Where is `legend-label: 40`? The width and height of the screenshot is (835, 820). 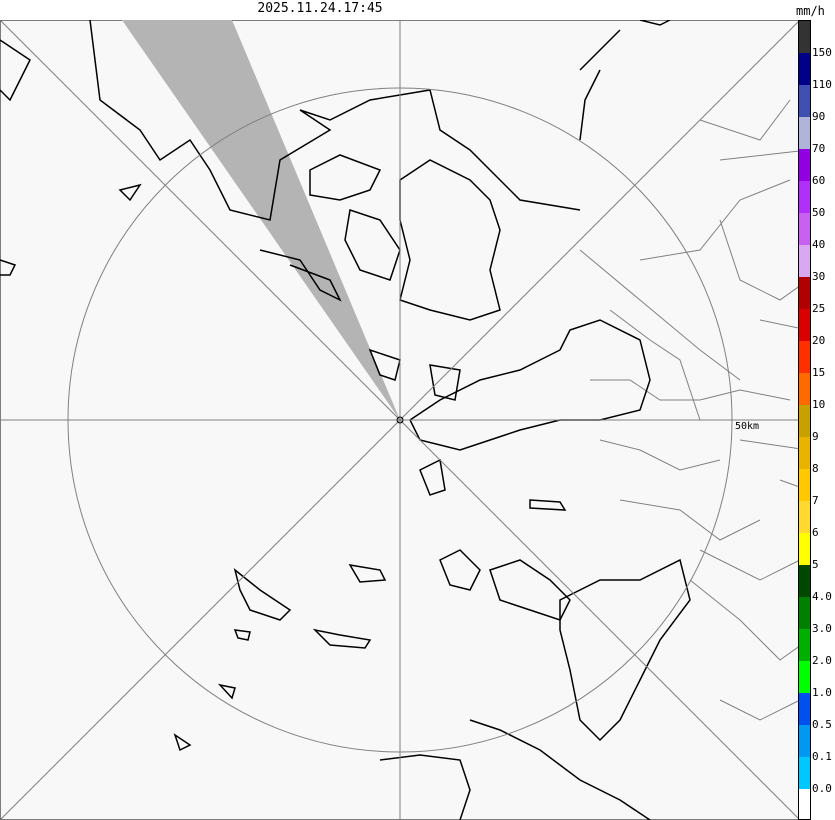
legend-label: 40 is located at coordinates (819, 244).